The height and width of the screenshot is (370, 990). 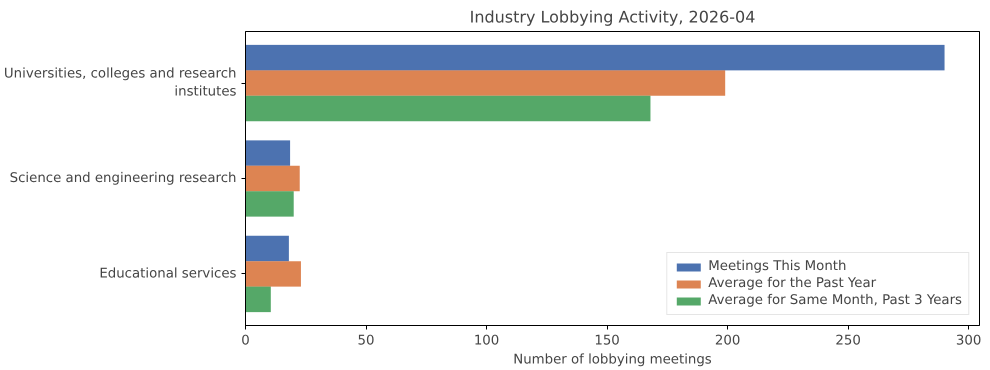 What do you see at coordinates (612, 360) in the screenshot?
I see `x-axis-title: Number of lobbying meetings` at bounding box center [612, 360].